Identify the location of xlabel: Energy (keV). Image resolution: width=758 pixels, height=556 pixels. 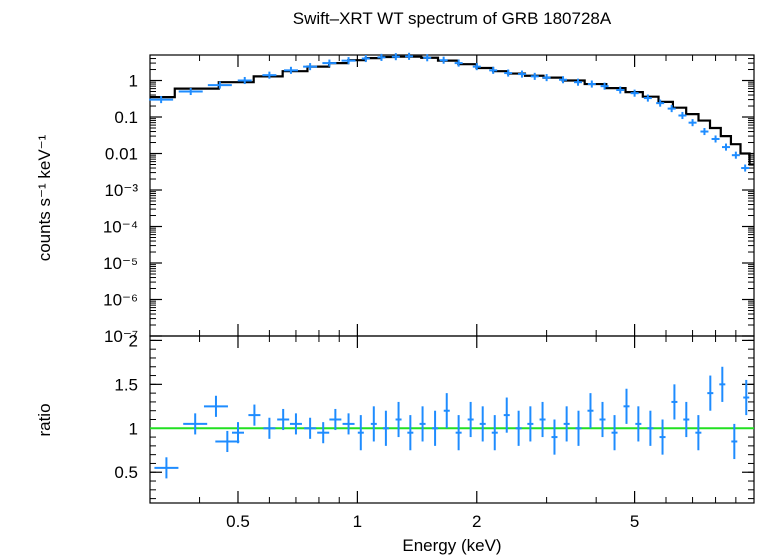
(451, 545).